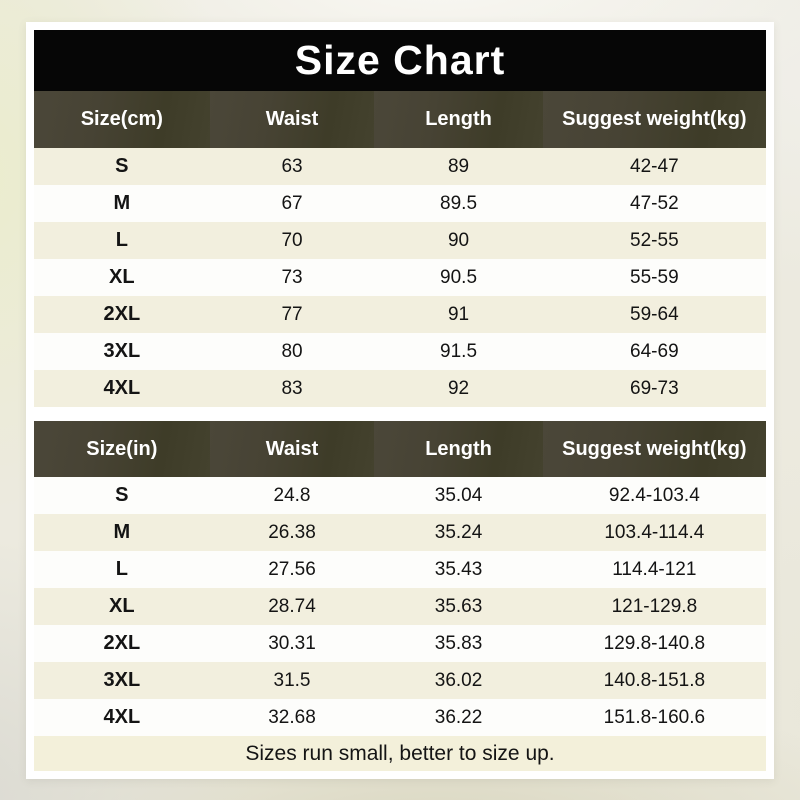 This screenshot has height=800, width=800. I want to click on waist-cell: 83, so click(292, 388).